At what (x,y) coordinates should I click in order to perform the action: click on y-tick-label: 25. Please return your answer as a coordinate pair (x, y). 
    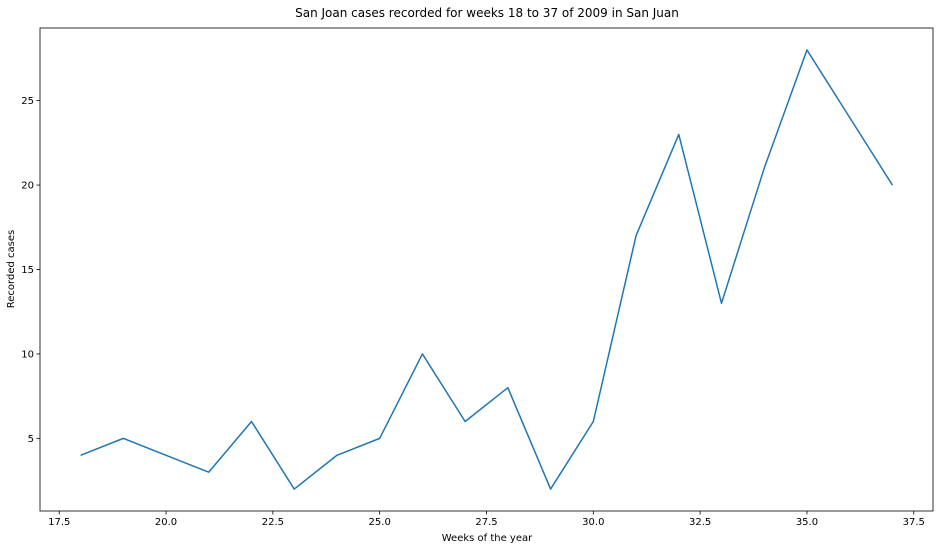
    Looking at the image, I should click on (27, 101).